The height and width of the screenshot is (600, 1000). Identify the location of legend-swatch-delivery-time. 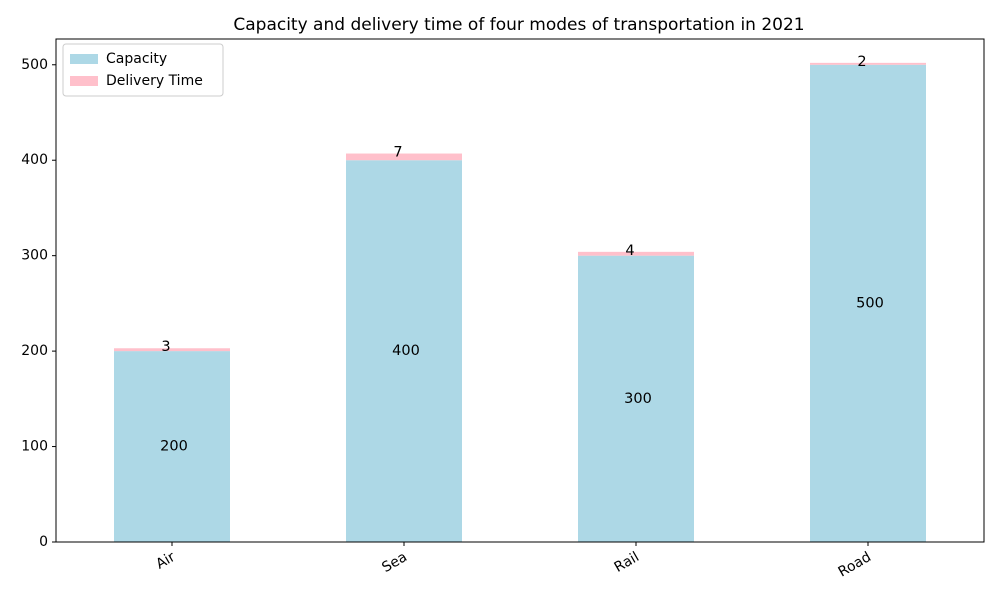
(84, 81).